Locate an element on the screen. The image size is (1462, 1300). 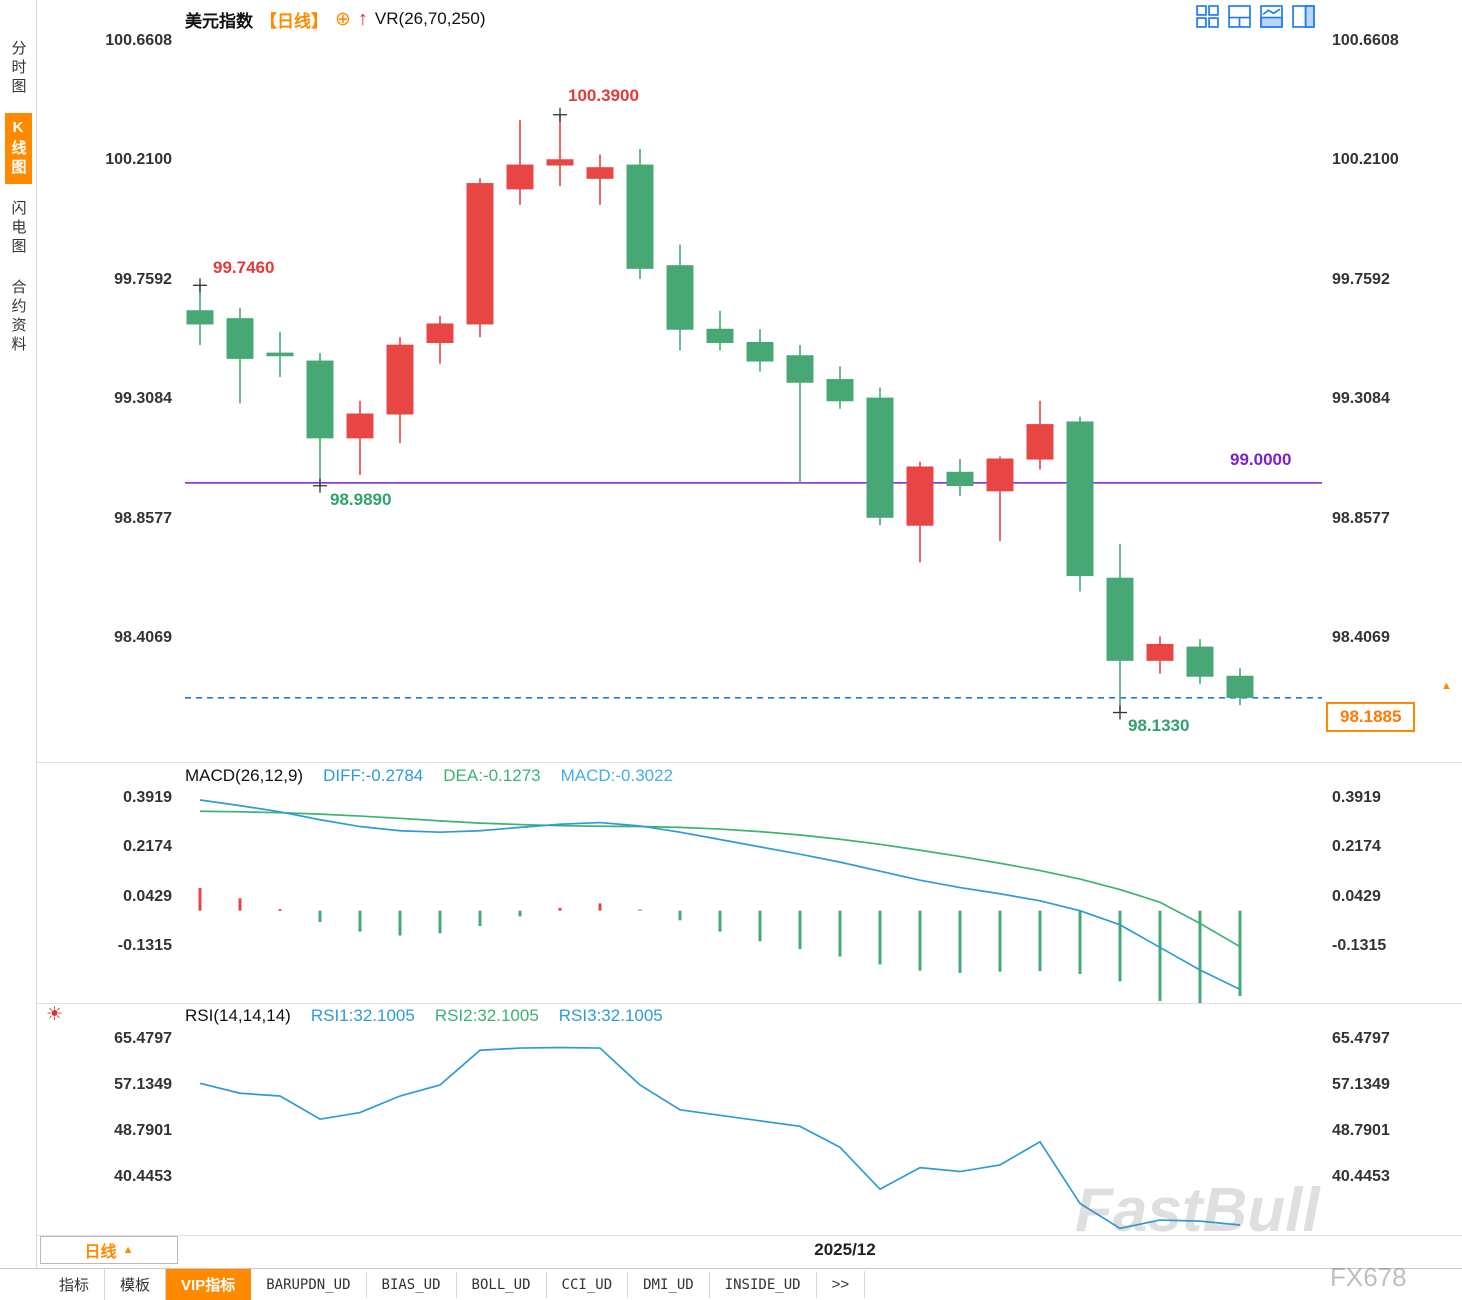
grid-layout-icon is located at coordinates (1207, 16).